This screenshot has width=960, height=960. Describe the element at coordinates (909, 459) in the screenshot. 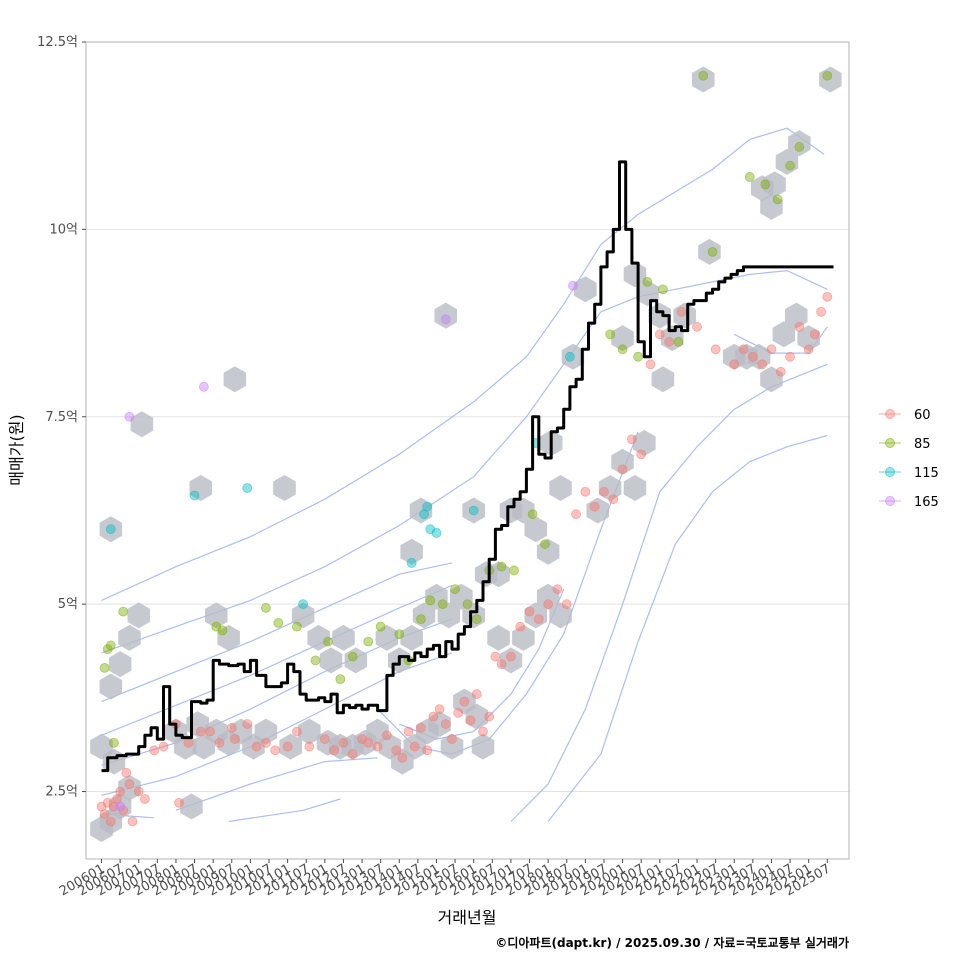

I see `legend: 60 85 115 165` at that location.